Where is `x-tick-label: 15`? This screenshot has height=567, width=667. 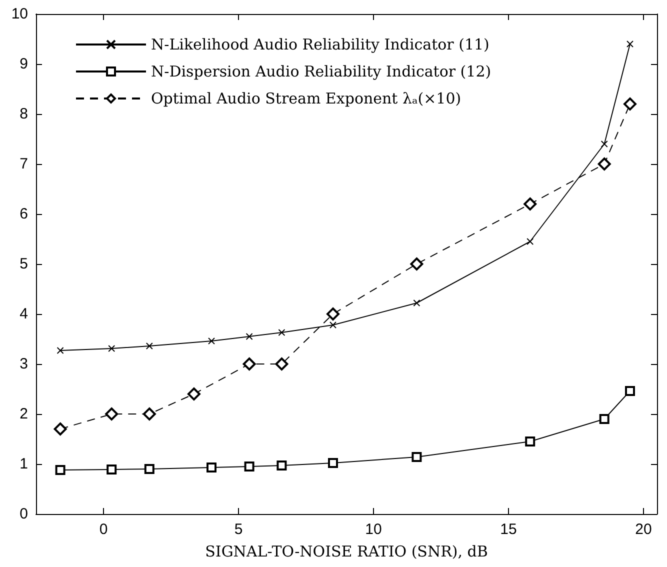 x-tick-label: 15 is located at coordinates (508, 529).